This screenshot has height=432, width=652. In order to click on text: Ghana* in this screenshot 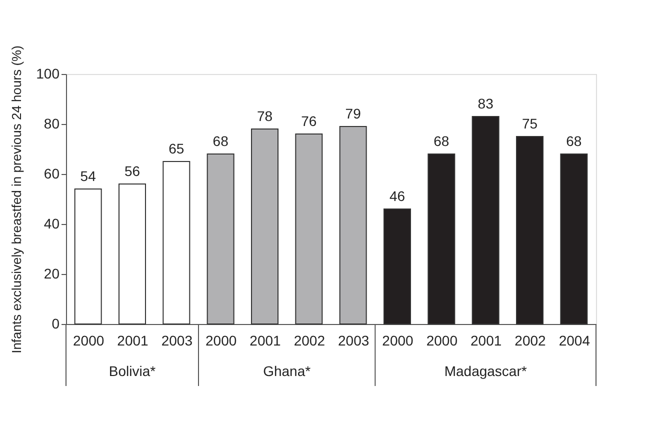, I will do `click(287, 371)`.